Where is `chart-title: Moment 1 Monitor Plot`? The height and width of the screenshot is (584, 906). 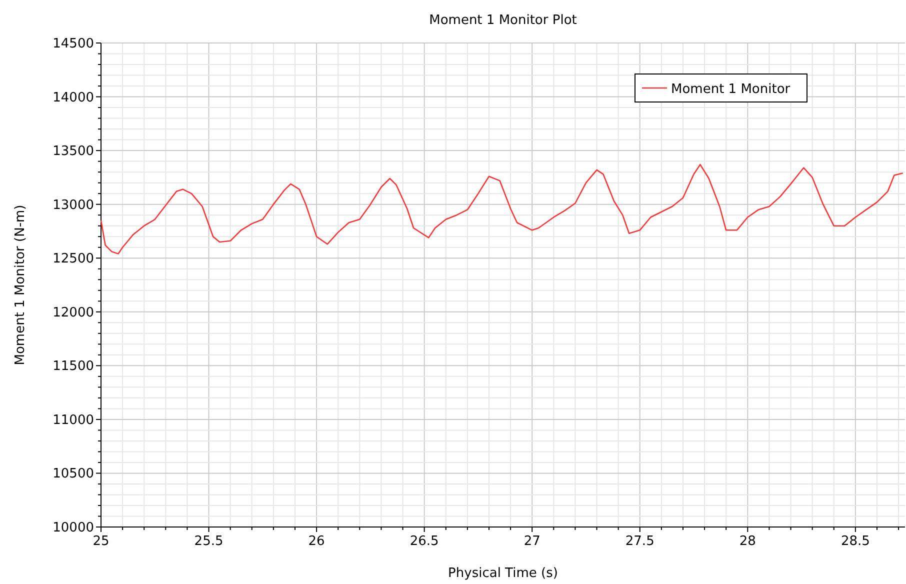
chart-title: Moment 1 Monitor Plot is located at coordinates (503, 20).